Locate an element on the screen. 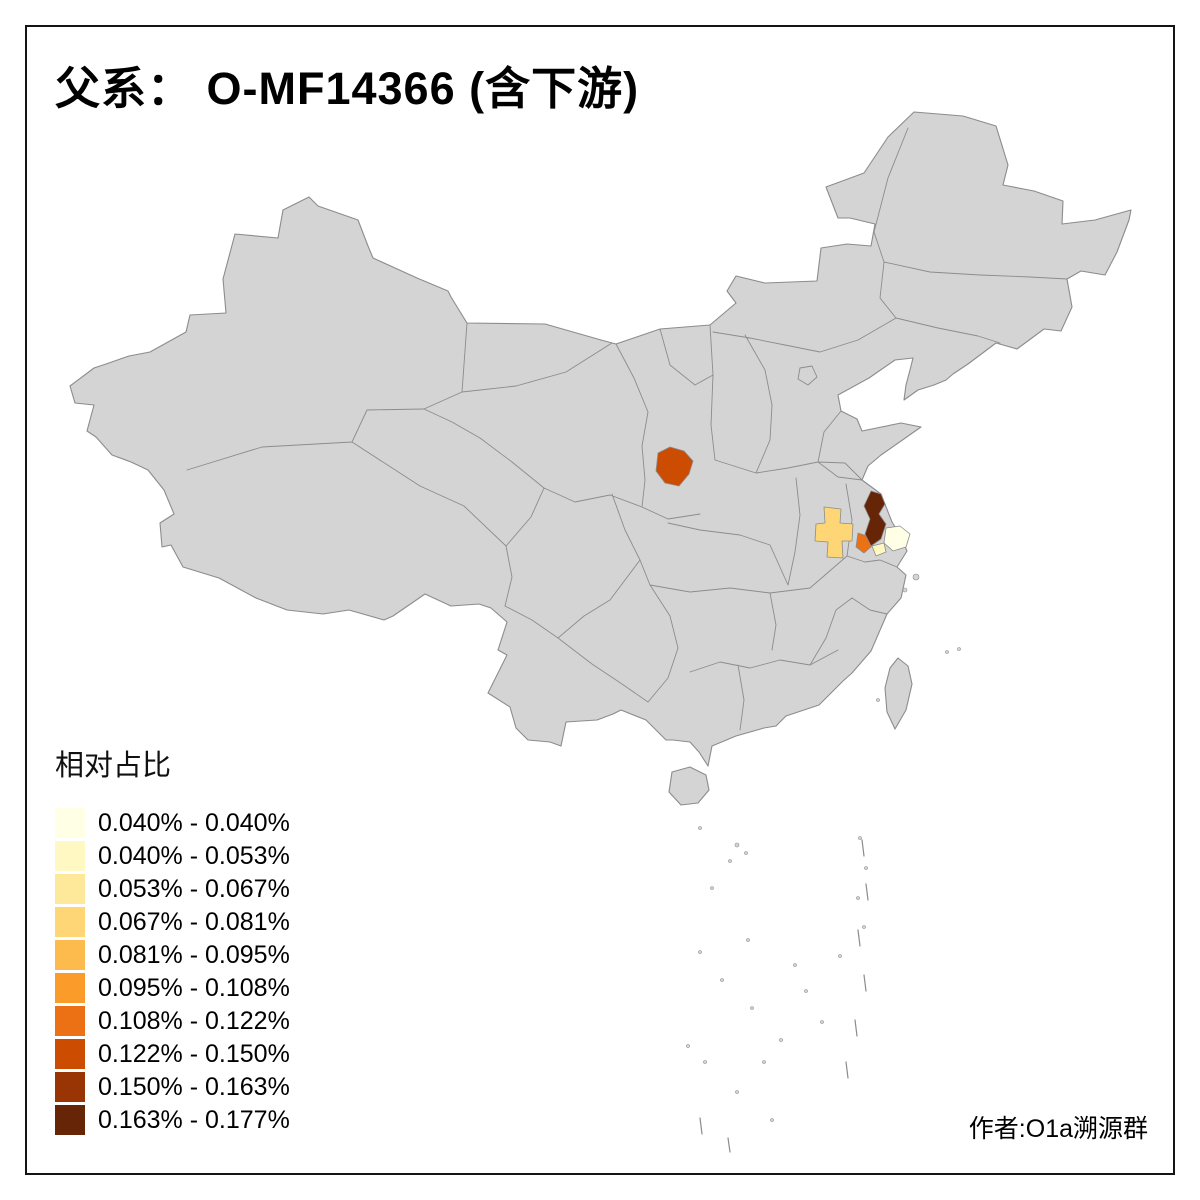 The height and width of the screenshot is (1200, 1200). choropleth-region-shaanxi is located at coordinates (674, 466).